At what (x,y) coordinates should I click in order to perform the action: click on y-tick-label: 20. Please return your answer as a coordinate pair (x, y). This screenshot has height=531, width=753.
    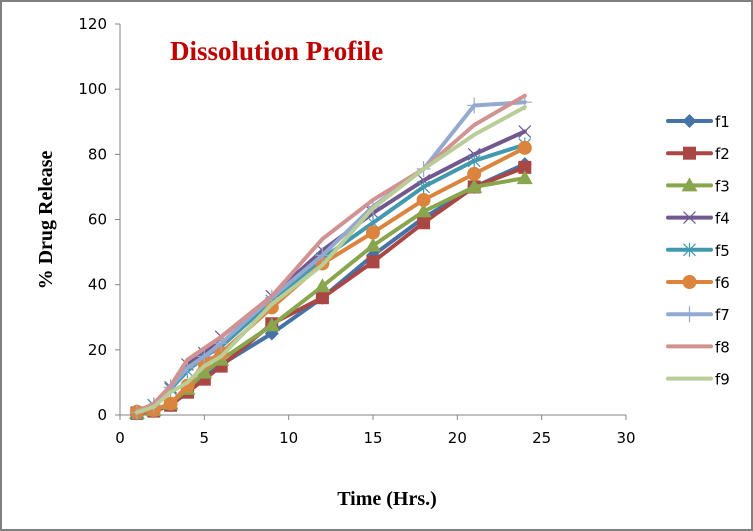
    Looking at the image, I should click on (97, 350).